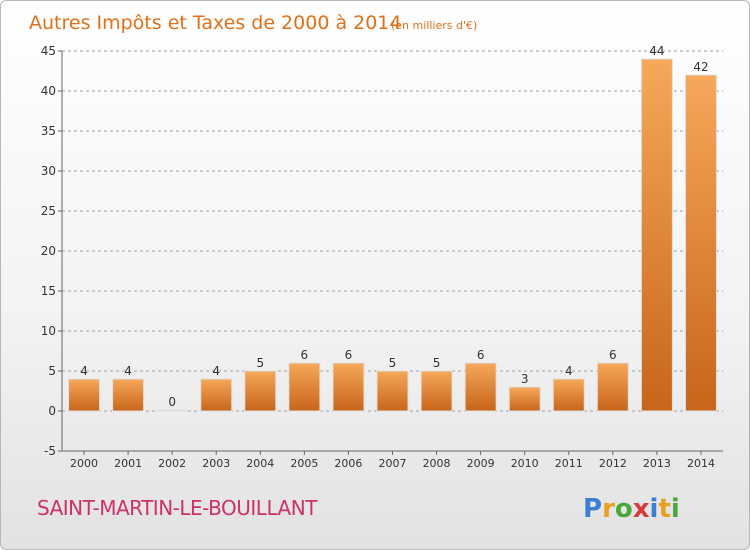 The width and height of the screenshot is (750, 550). Describe the element at coordinates (260, 463) in the screenshot. I see `x-tick-label: 2004` at that location.